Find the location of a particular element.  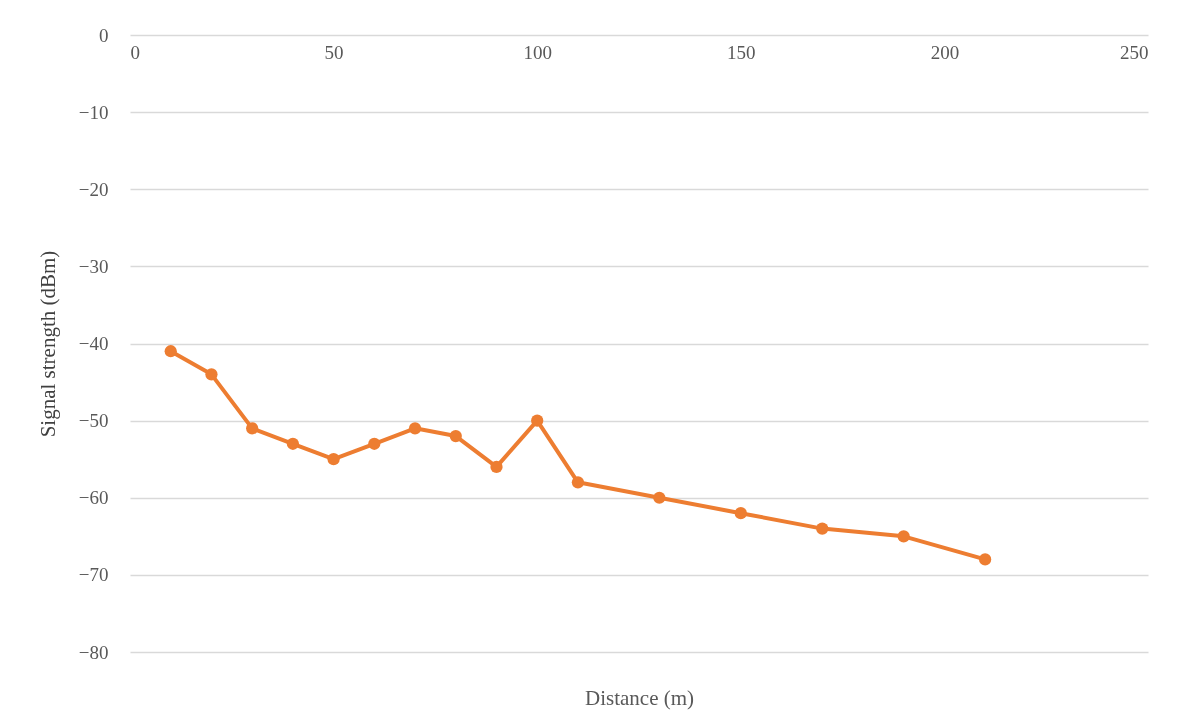

y-tick-label: −80 is located at coordinates (93, 652).